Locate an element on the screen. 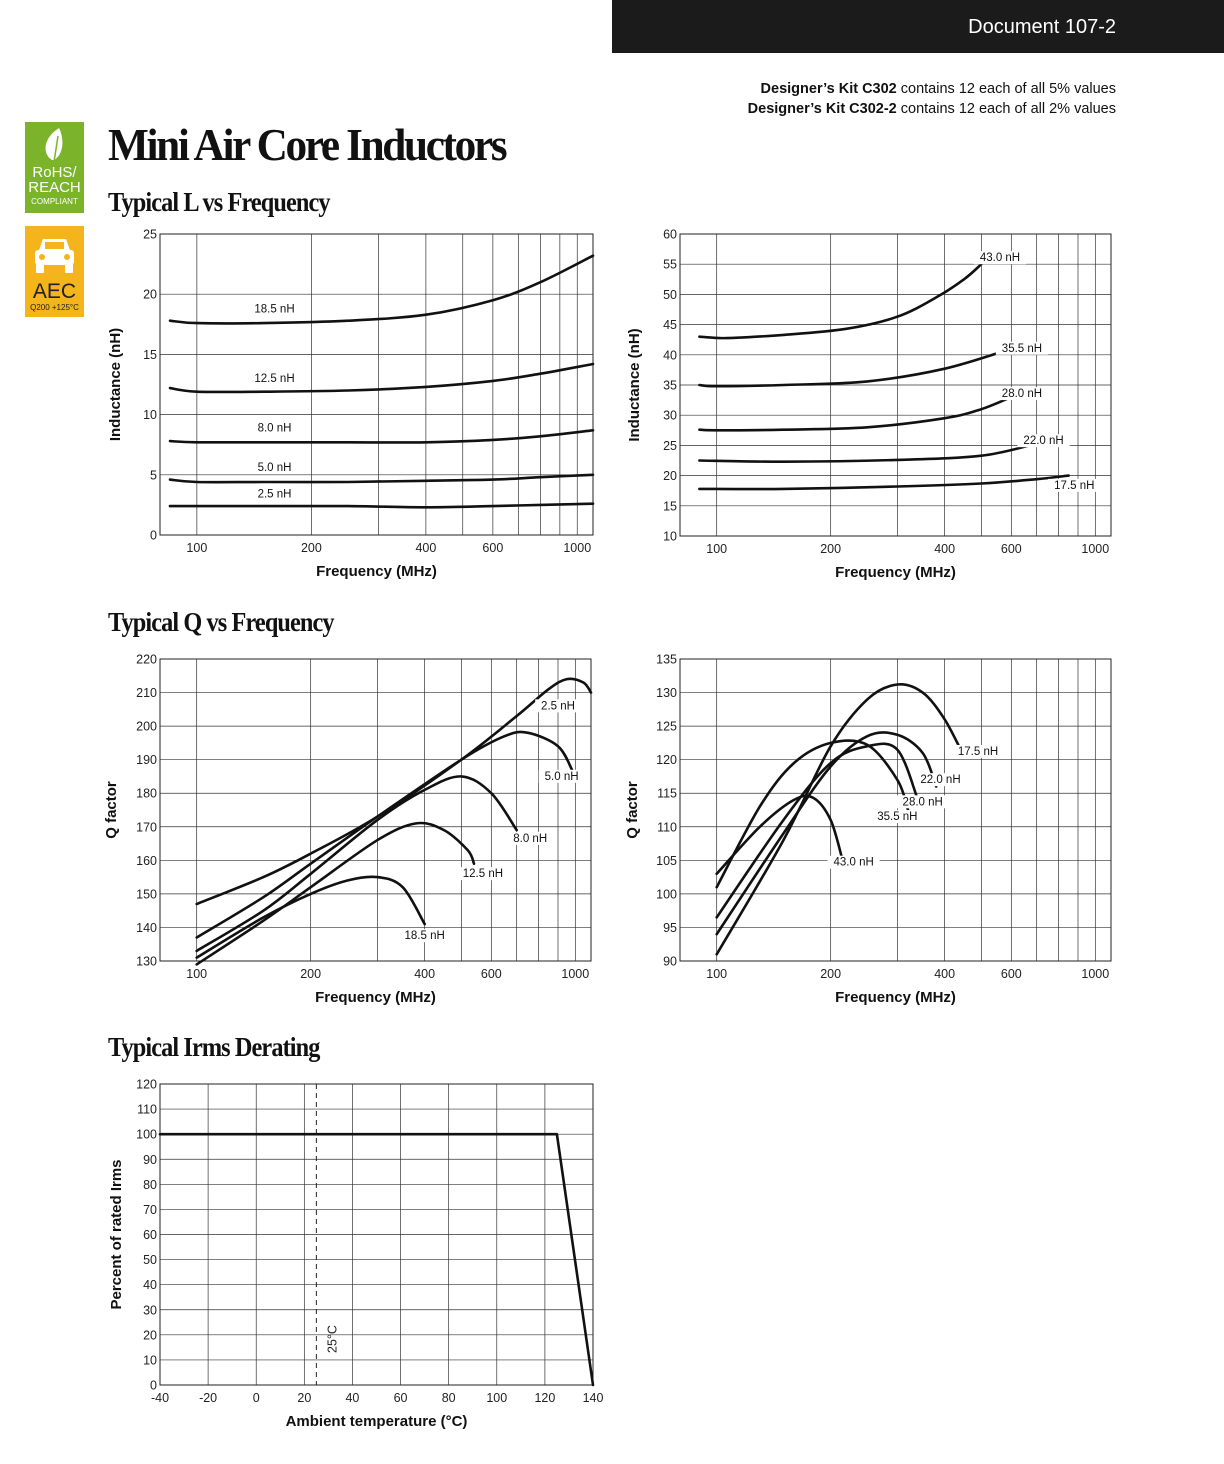  series-label-text: 5.0 nH is located at coordinates (562, 777).